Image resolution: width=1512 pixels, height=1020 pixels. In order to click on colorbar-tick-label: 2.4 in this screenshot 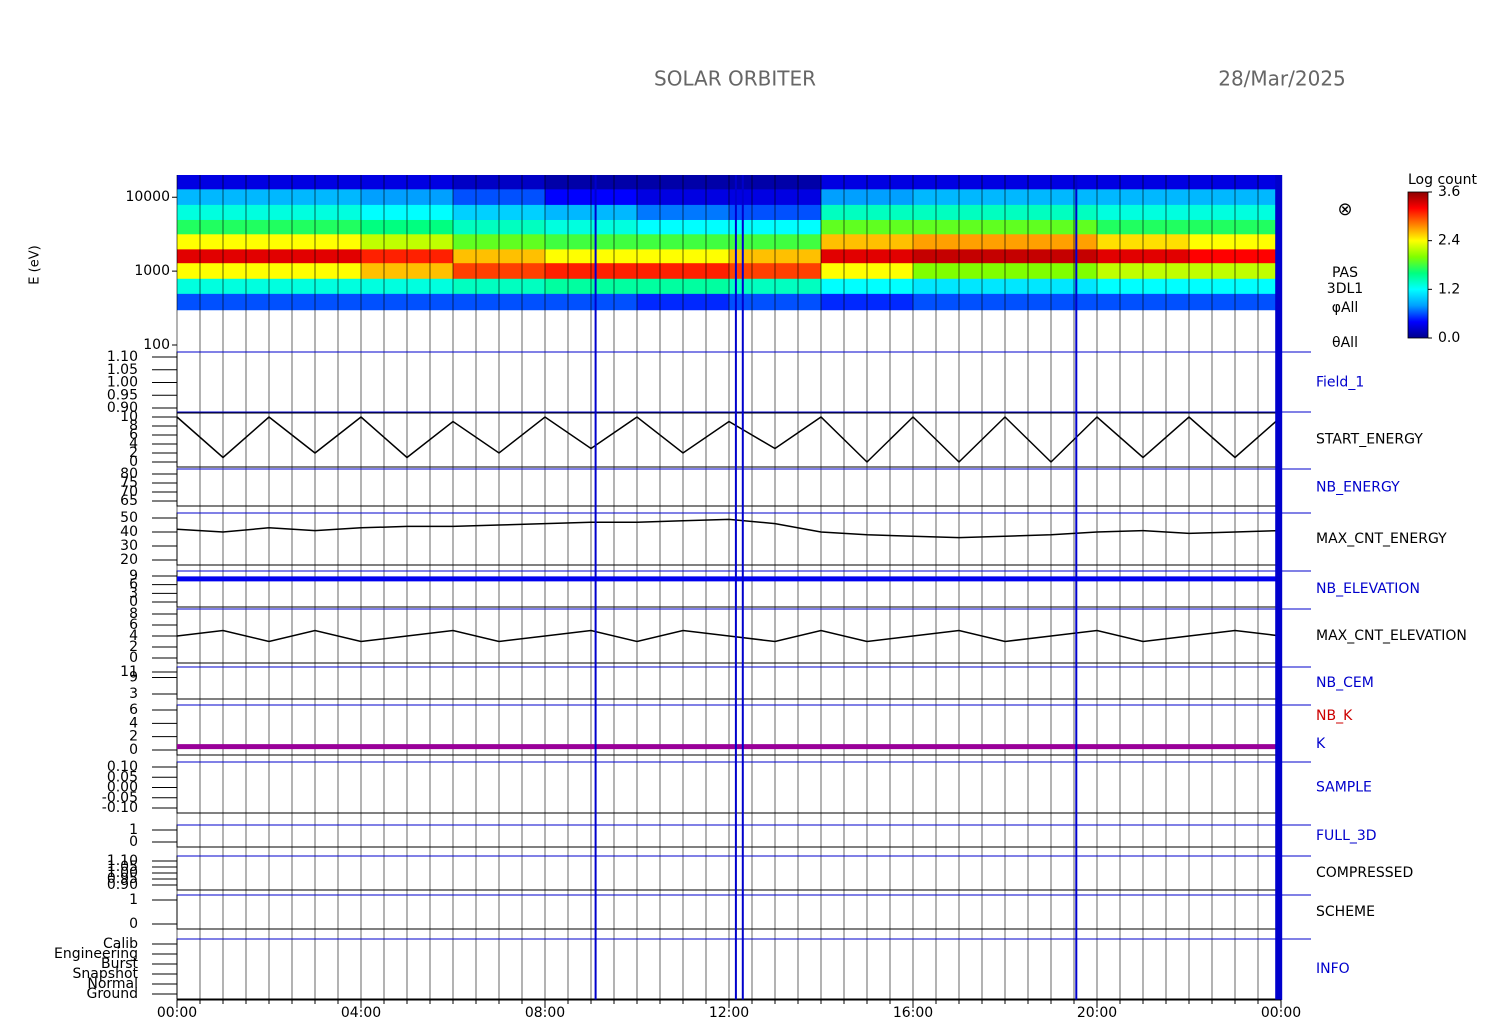, I will do `click(1449, 241)`.